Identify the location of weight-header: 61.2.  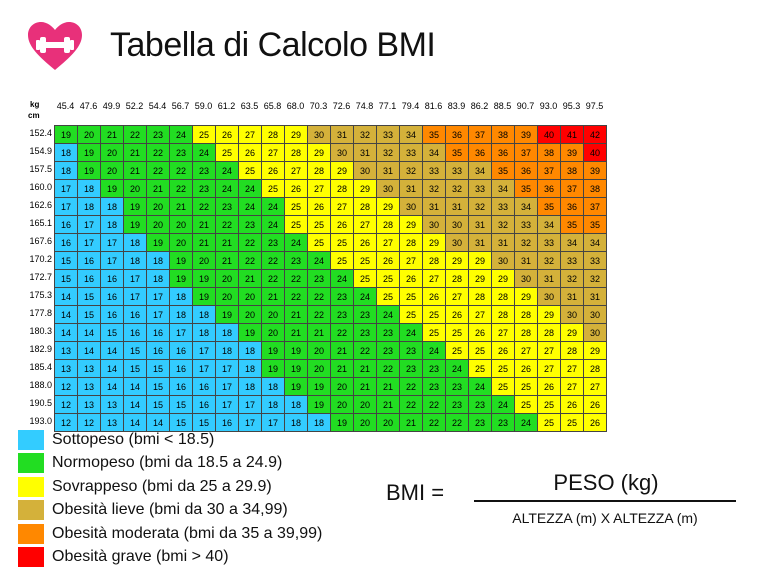
(226, 106).